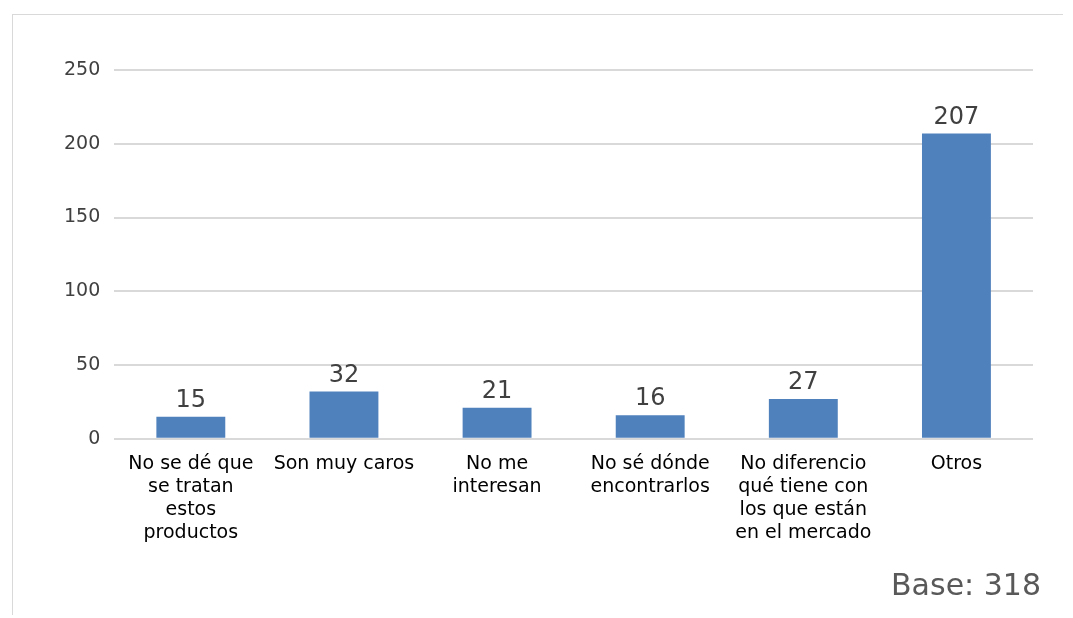  Describe the element at coordinates (803, 496) in the screenshot. I see `x-tick-label: No diferencio qué tiene con los que están en el mercado` at that location.